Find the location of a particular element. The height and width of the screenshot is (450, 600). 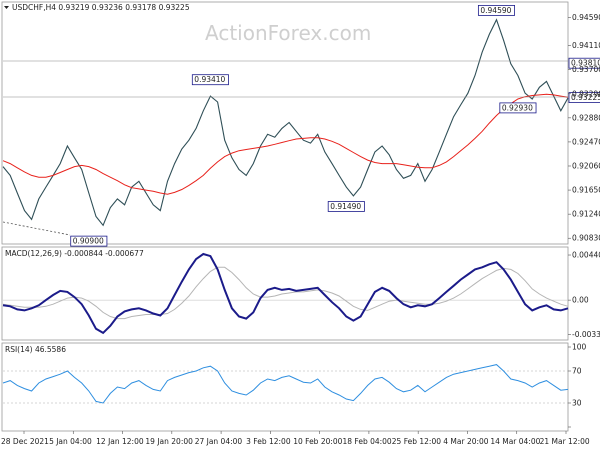

rsi-axis-label: 100 is located at coordinates (579, 347).